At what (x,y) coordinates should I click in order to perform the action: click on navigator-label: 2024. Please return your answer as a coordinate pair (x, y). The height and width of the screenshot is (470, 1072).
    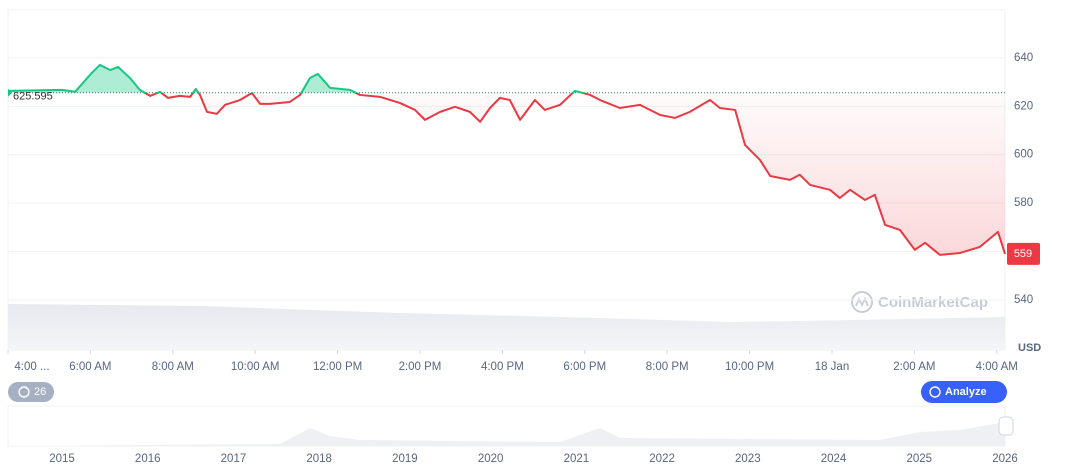
    Looking at the image, I should click on (834, 459).